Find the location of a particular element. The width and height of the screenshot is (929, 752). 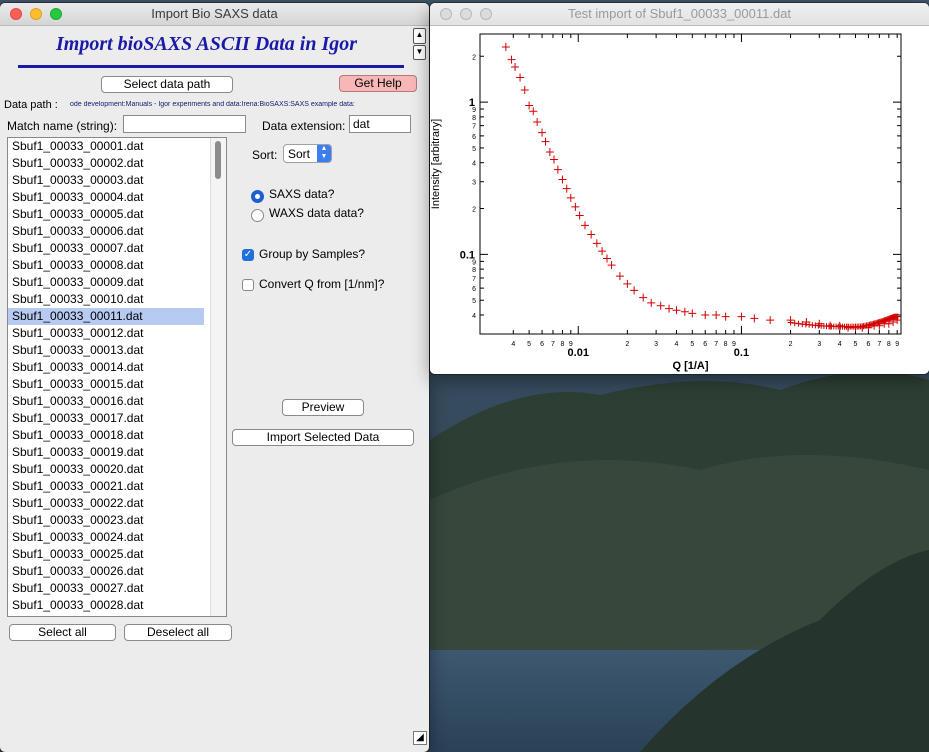

deselect-all-button: Deselect all is located at coordinates (178, 632).